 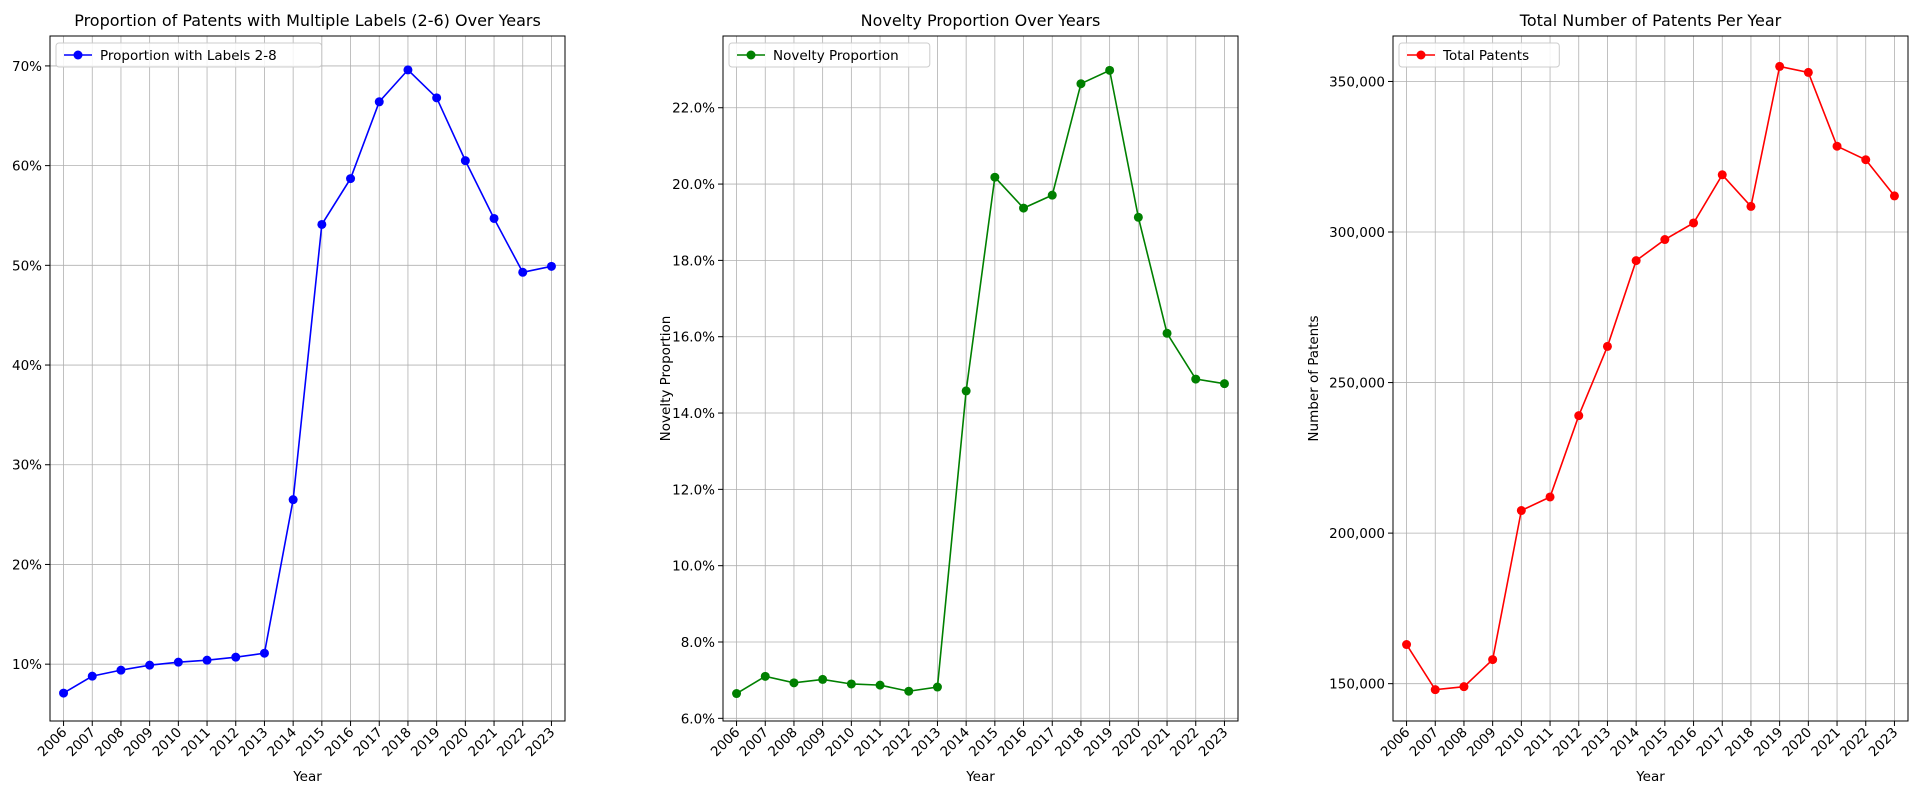 What do you see at coordinates (1485, 56) in the screenshot?
I see `legend-label: Total Patents` at bounding box center [1485, 56].